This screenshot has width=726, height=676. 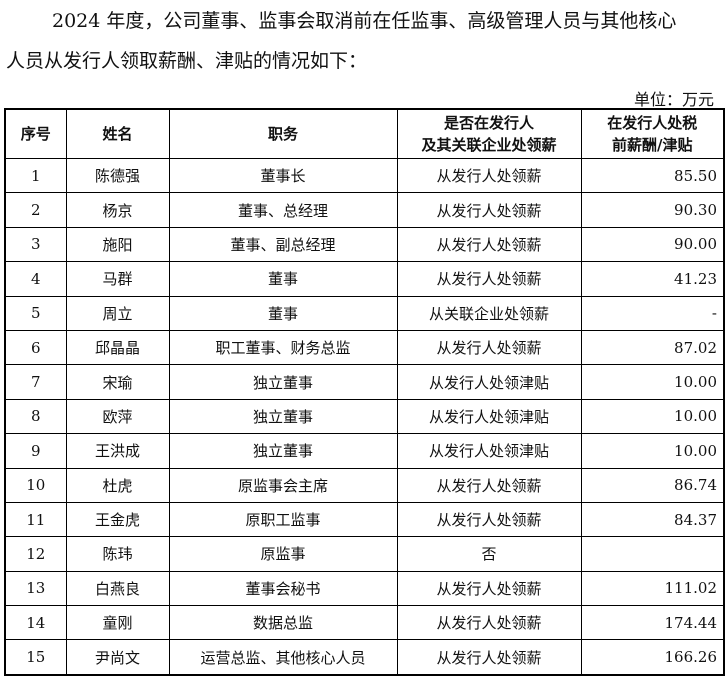 I want to click on table-row: 4 马群 董事 从发行人处领薪 41.23, so click(x=364, y=279).